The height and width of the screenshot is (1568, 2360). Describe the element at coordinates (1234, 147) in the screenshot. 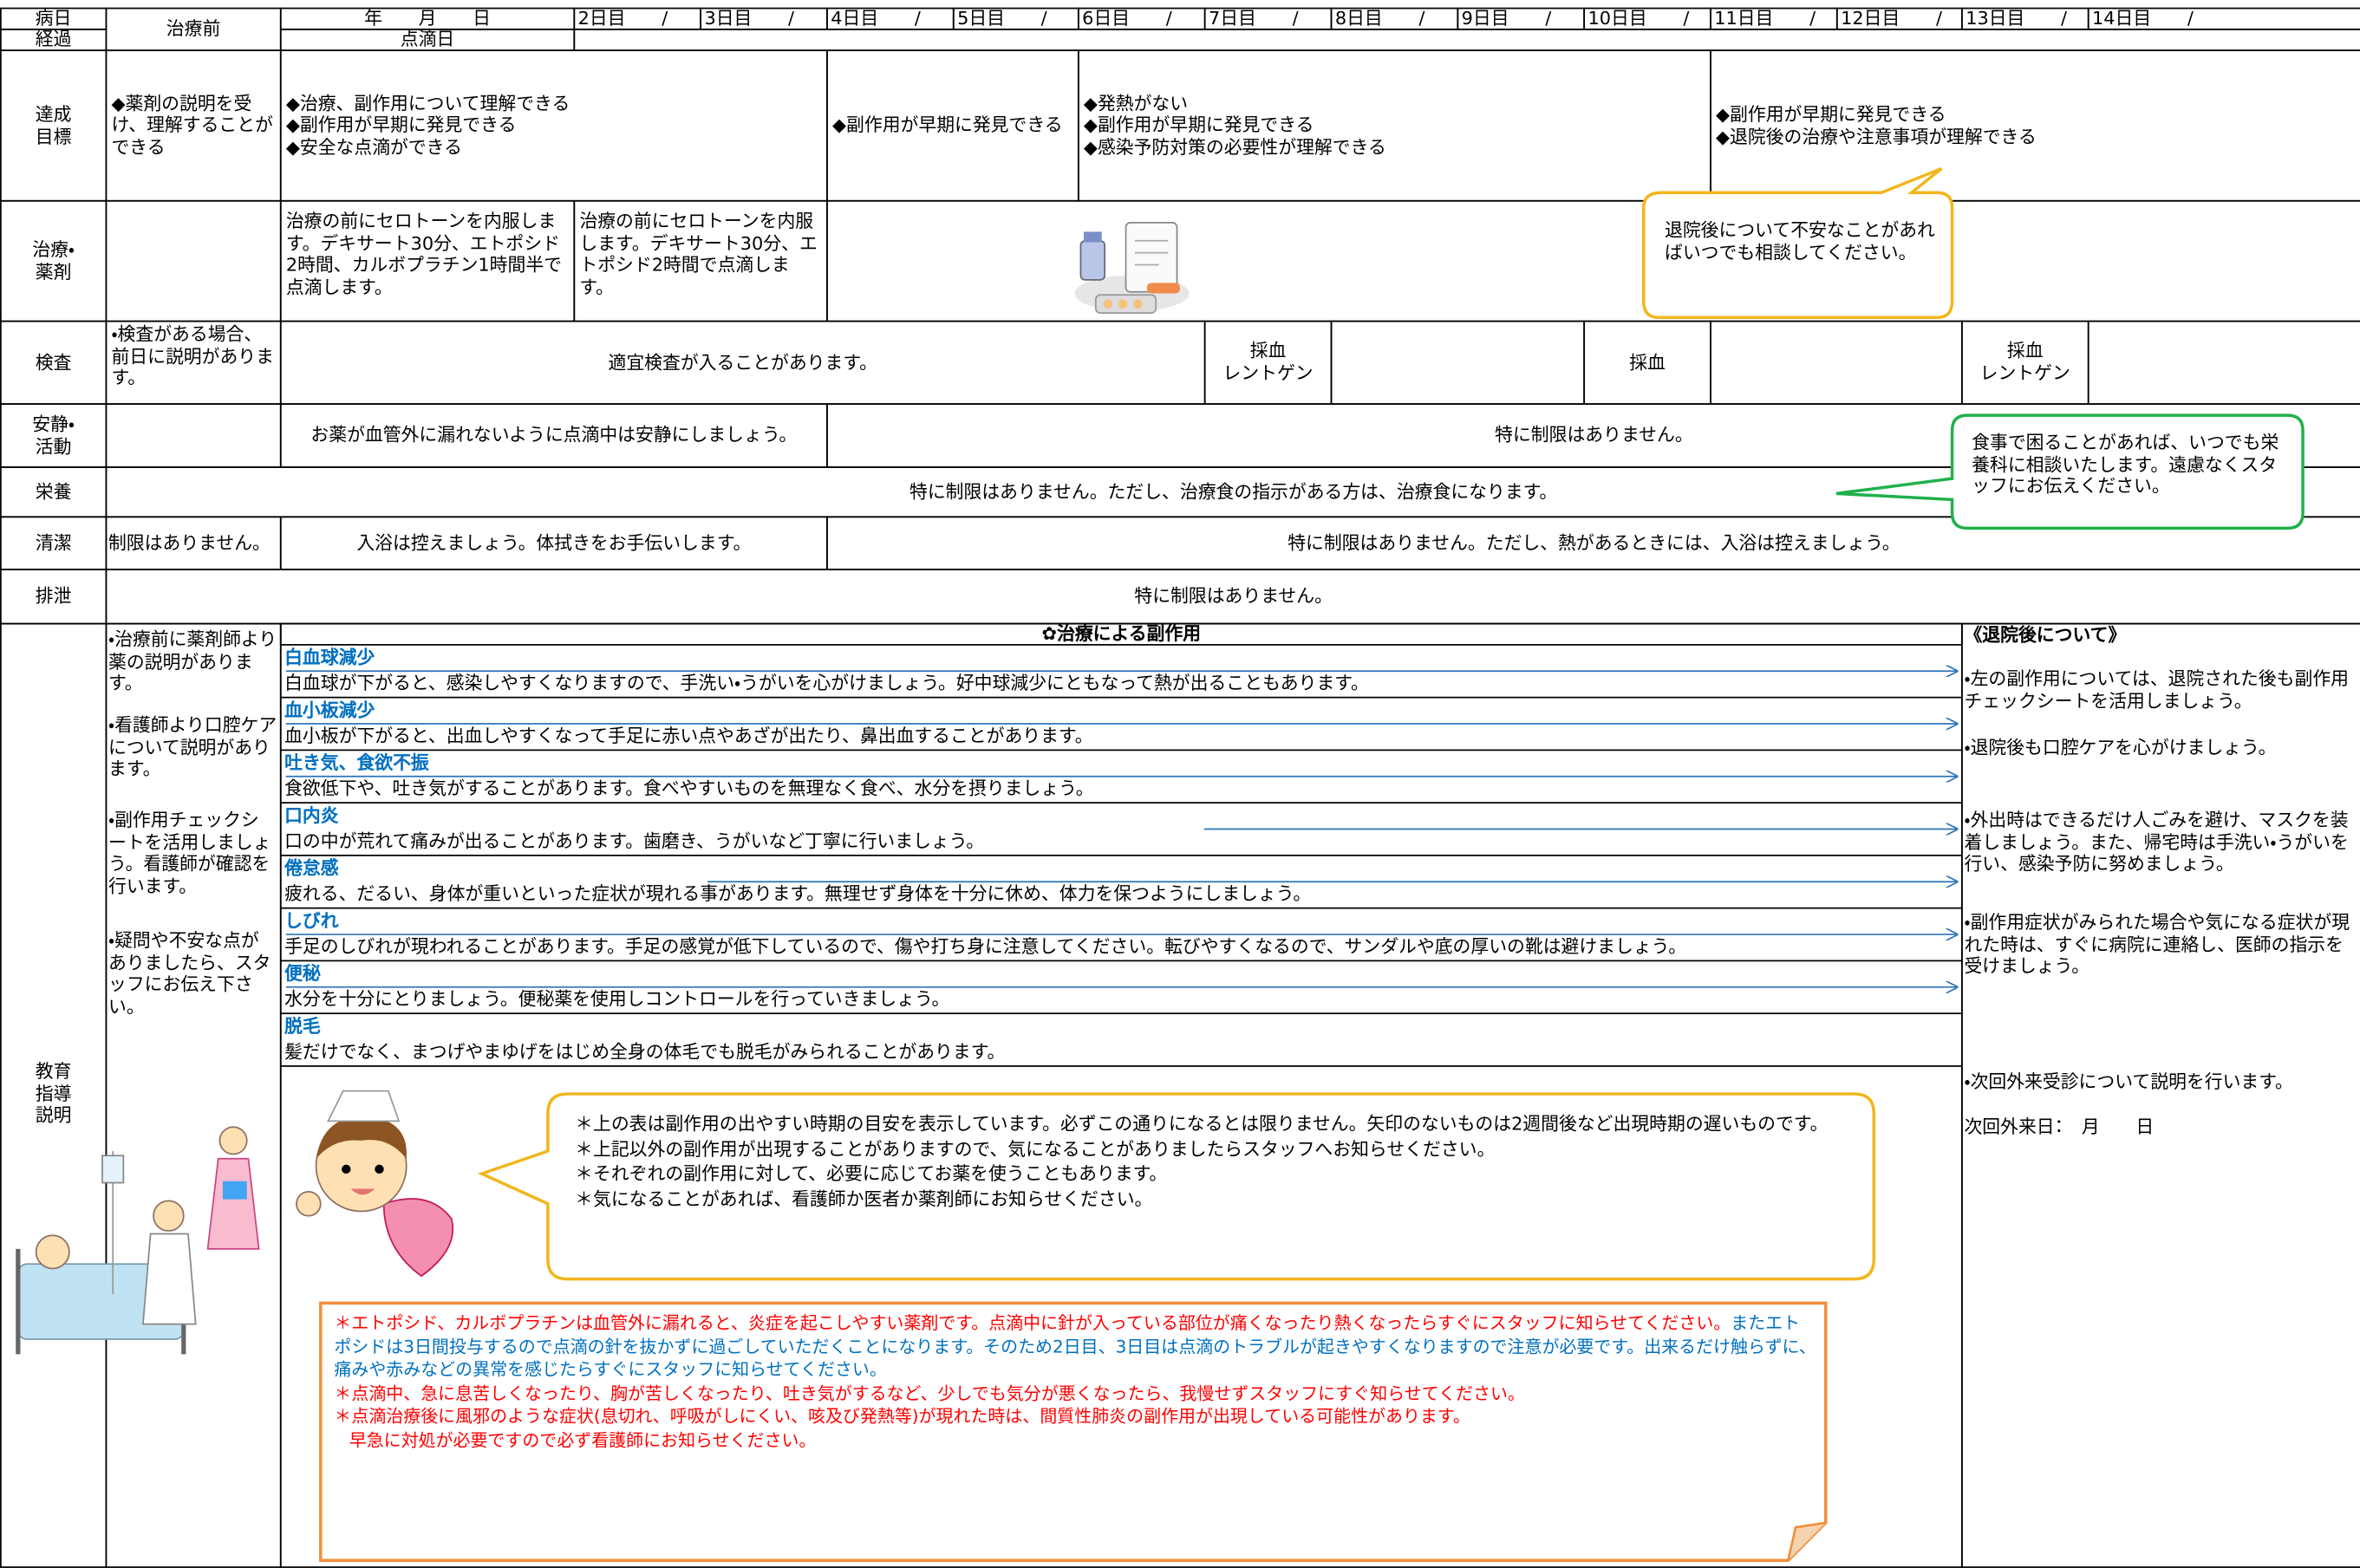

I see `goal-cell-line: ◆感染予防対策の必要性が理解できる` at that location.